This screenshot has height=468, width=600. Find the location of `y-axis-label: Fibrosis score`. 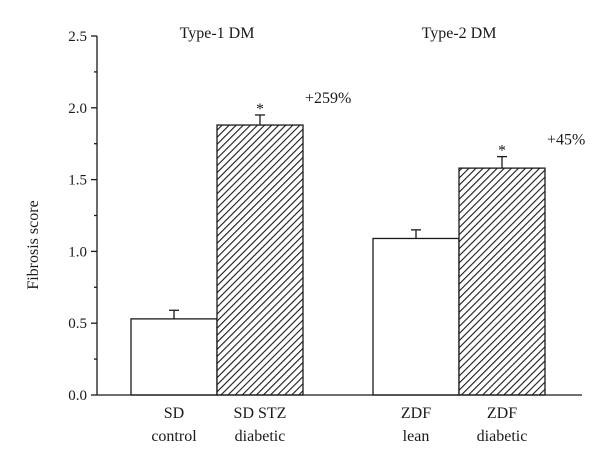

y-axis-label: Fibrosis score is located at coordinates (33, 244).